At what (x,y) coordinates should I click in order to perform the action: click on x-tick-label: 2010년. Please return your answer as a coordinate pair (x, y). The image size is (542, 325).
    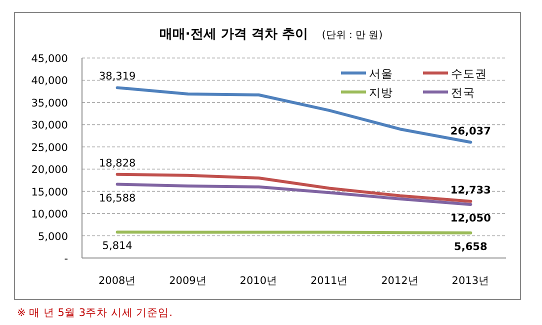
    Looking at the image, I should click on (259, 281).